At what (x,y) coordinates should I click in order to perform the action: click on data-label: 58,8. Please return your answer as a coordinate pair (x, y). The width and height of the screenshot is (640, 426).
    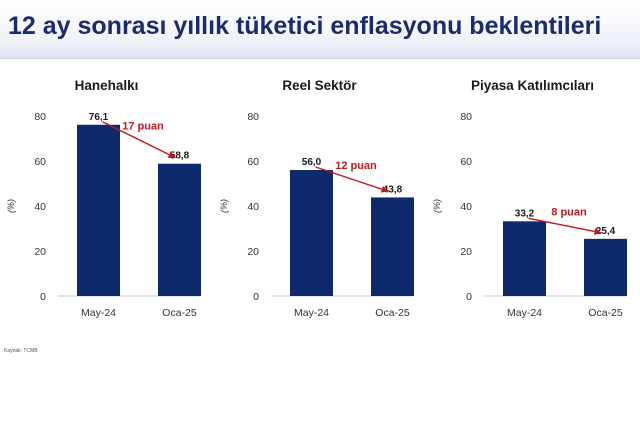
    Looking at the image, I should click on (180, 156).